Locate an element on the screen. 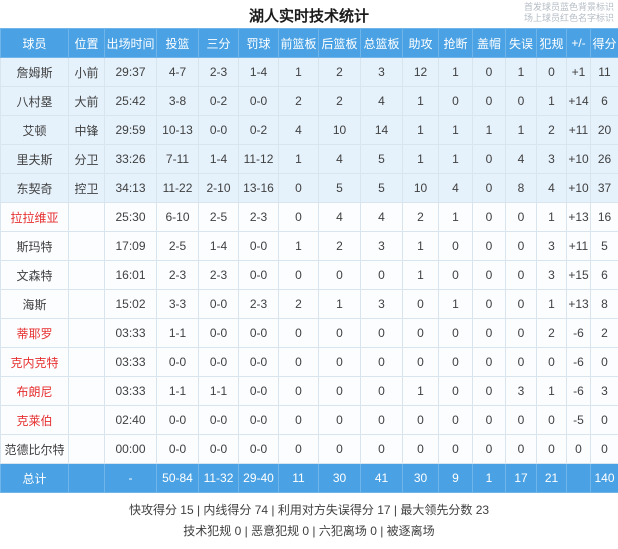 Image resolution: width=618 pixels, height=549 pixels. stat-cell: 分卫 is located at coordinates (86, 159).